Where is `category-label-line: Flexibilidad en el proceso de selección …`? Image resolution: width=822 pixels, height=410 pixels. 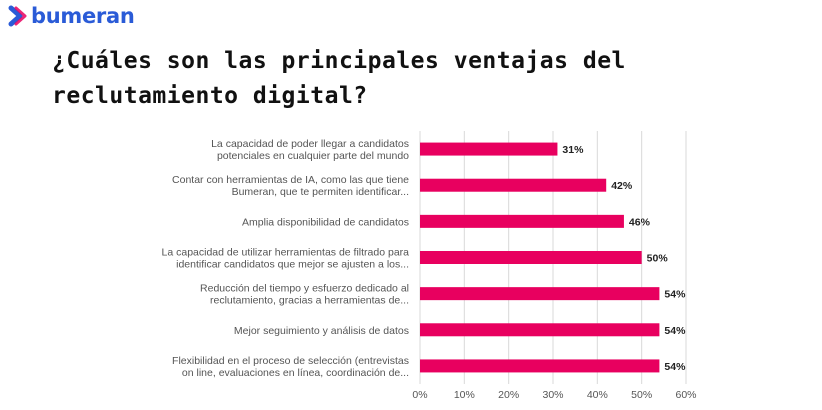 category-label-line: Flexibilidad en el proceso de selección … is located at coordinates (290, 361).